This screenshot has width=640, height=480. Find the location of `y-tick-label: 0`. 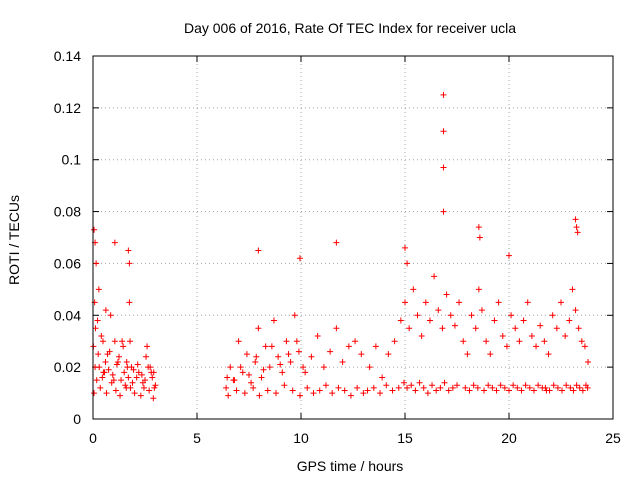

y-tick-label: 0 is located at coordinates (77, 419).